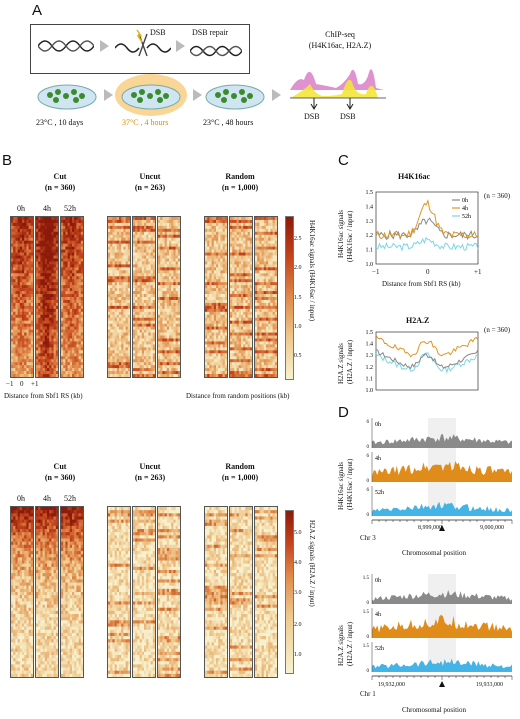 Image resolution: width=520 pixels, height=719 pixels. Describe the element at coordinates (370, 193) in the screenshot. I see `ytick-label: 1.5` at that location.